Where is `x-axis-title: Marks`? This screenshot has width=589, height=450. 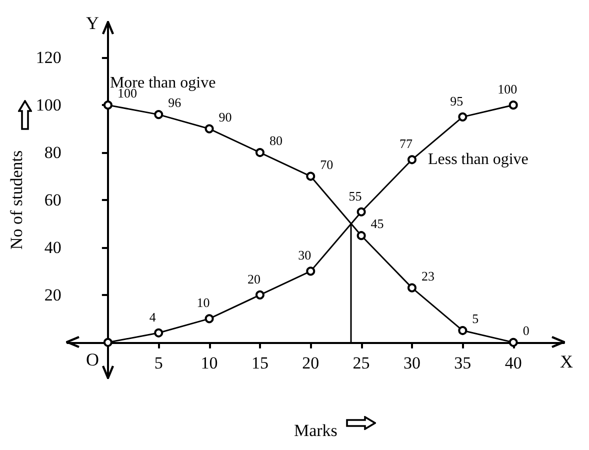
x-axis-title: Marks is located at coordinates (316, 430).